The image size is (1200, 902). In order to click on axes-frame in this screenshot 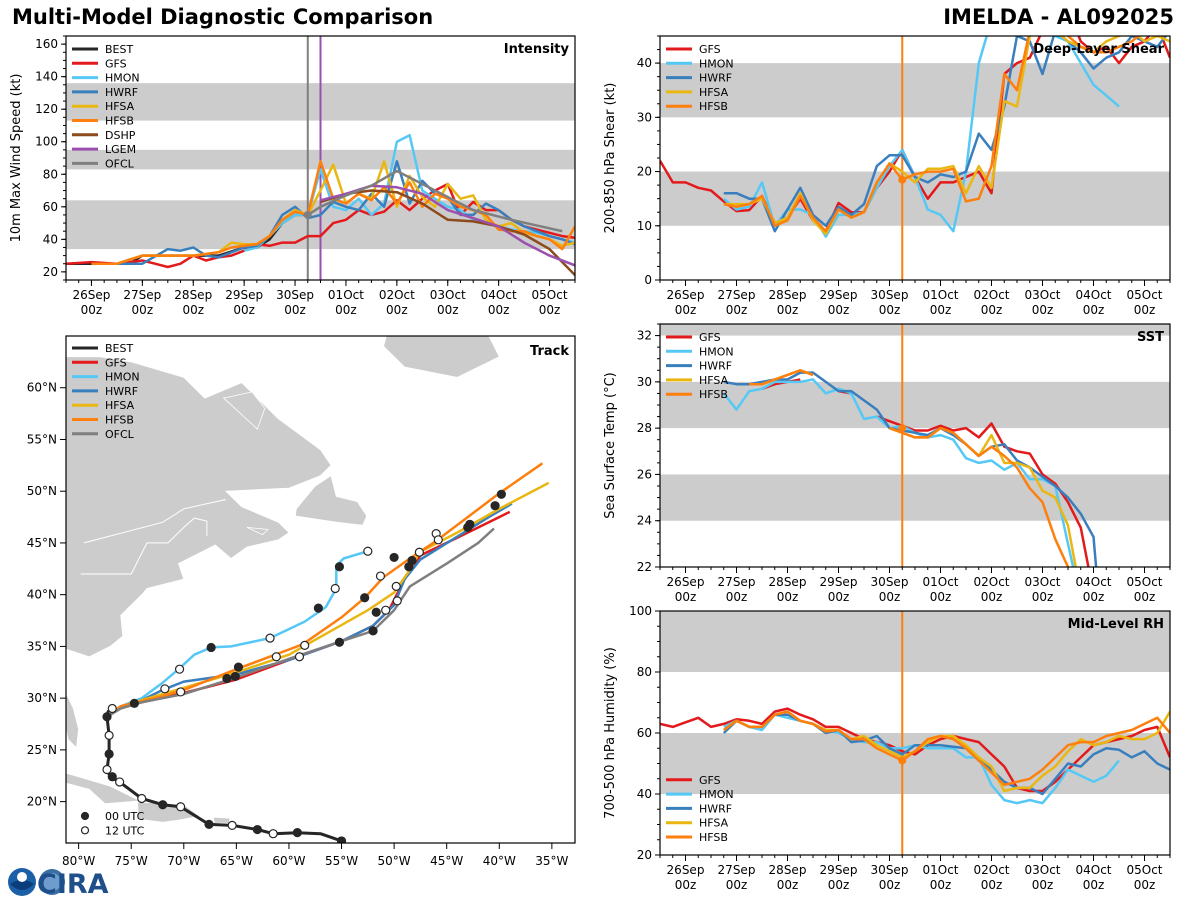, I will do `click(915, 445)`.